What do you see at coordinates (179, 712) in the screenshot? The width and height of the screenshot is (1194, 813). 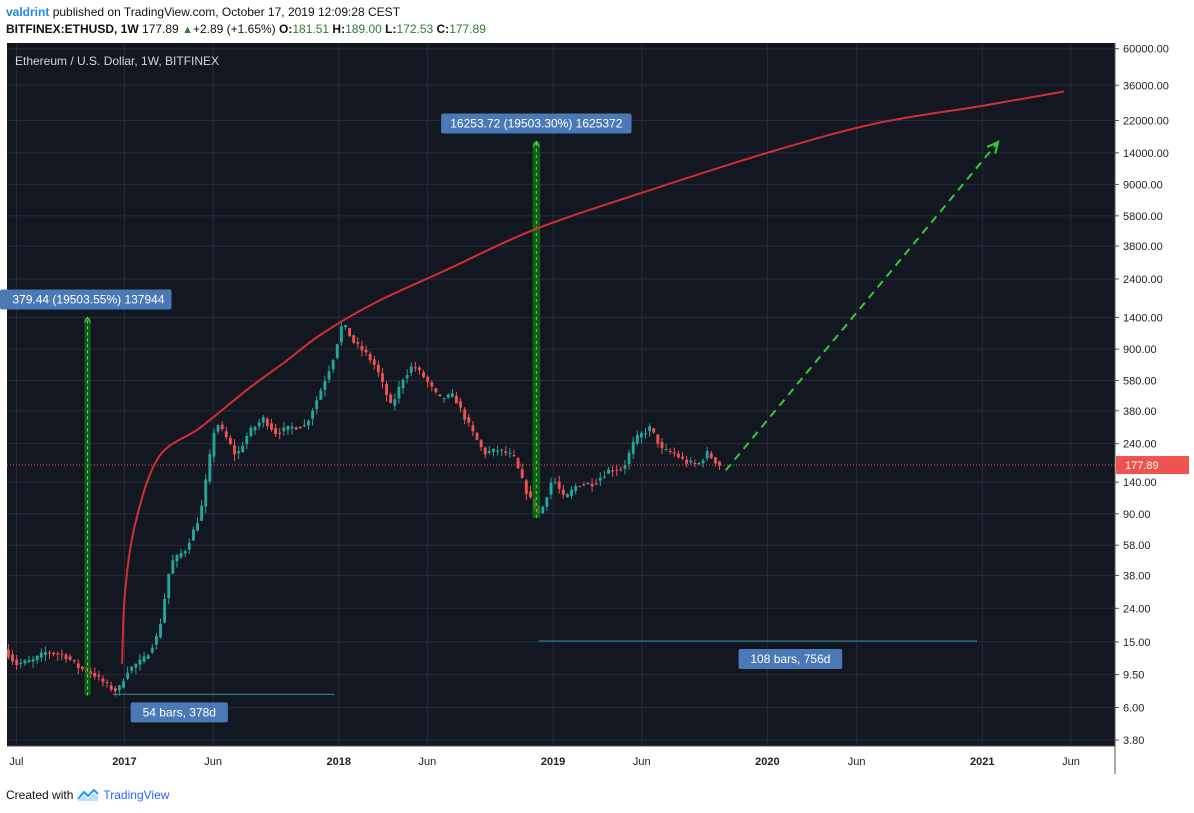 I see `date-range-label-bg` at bounding box center [179, 712].